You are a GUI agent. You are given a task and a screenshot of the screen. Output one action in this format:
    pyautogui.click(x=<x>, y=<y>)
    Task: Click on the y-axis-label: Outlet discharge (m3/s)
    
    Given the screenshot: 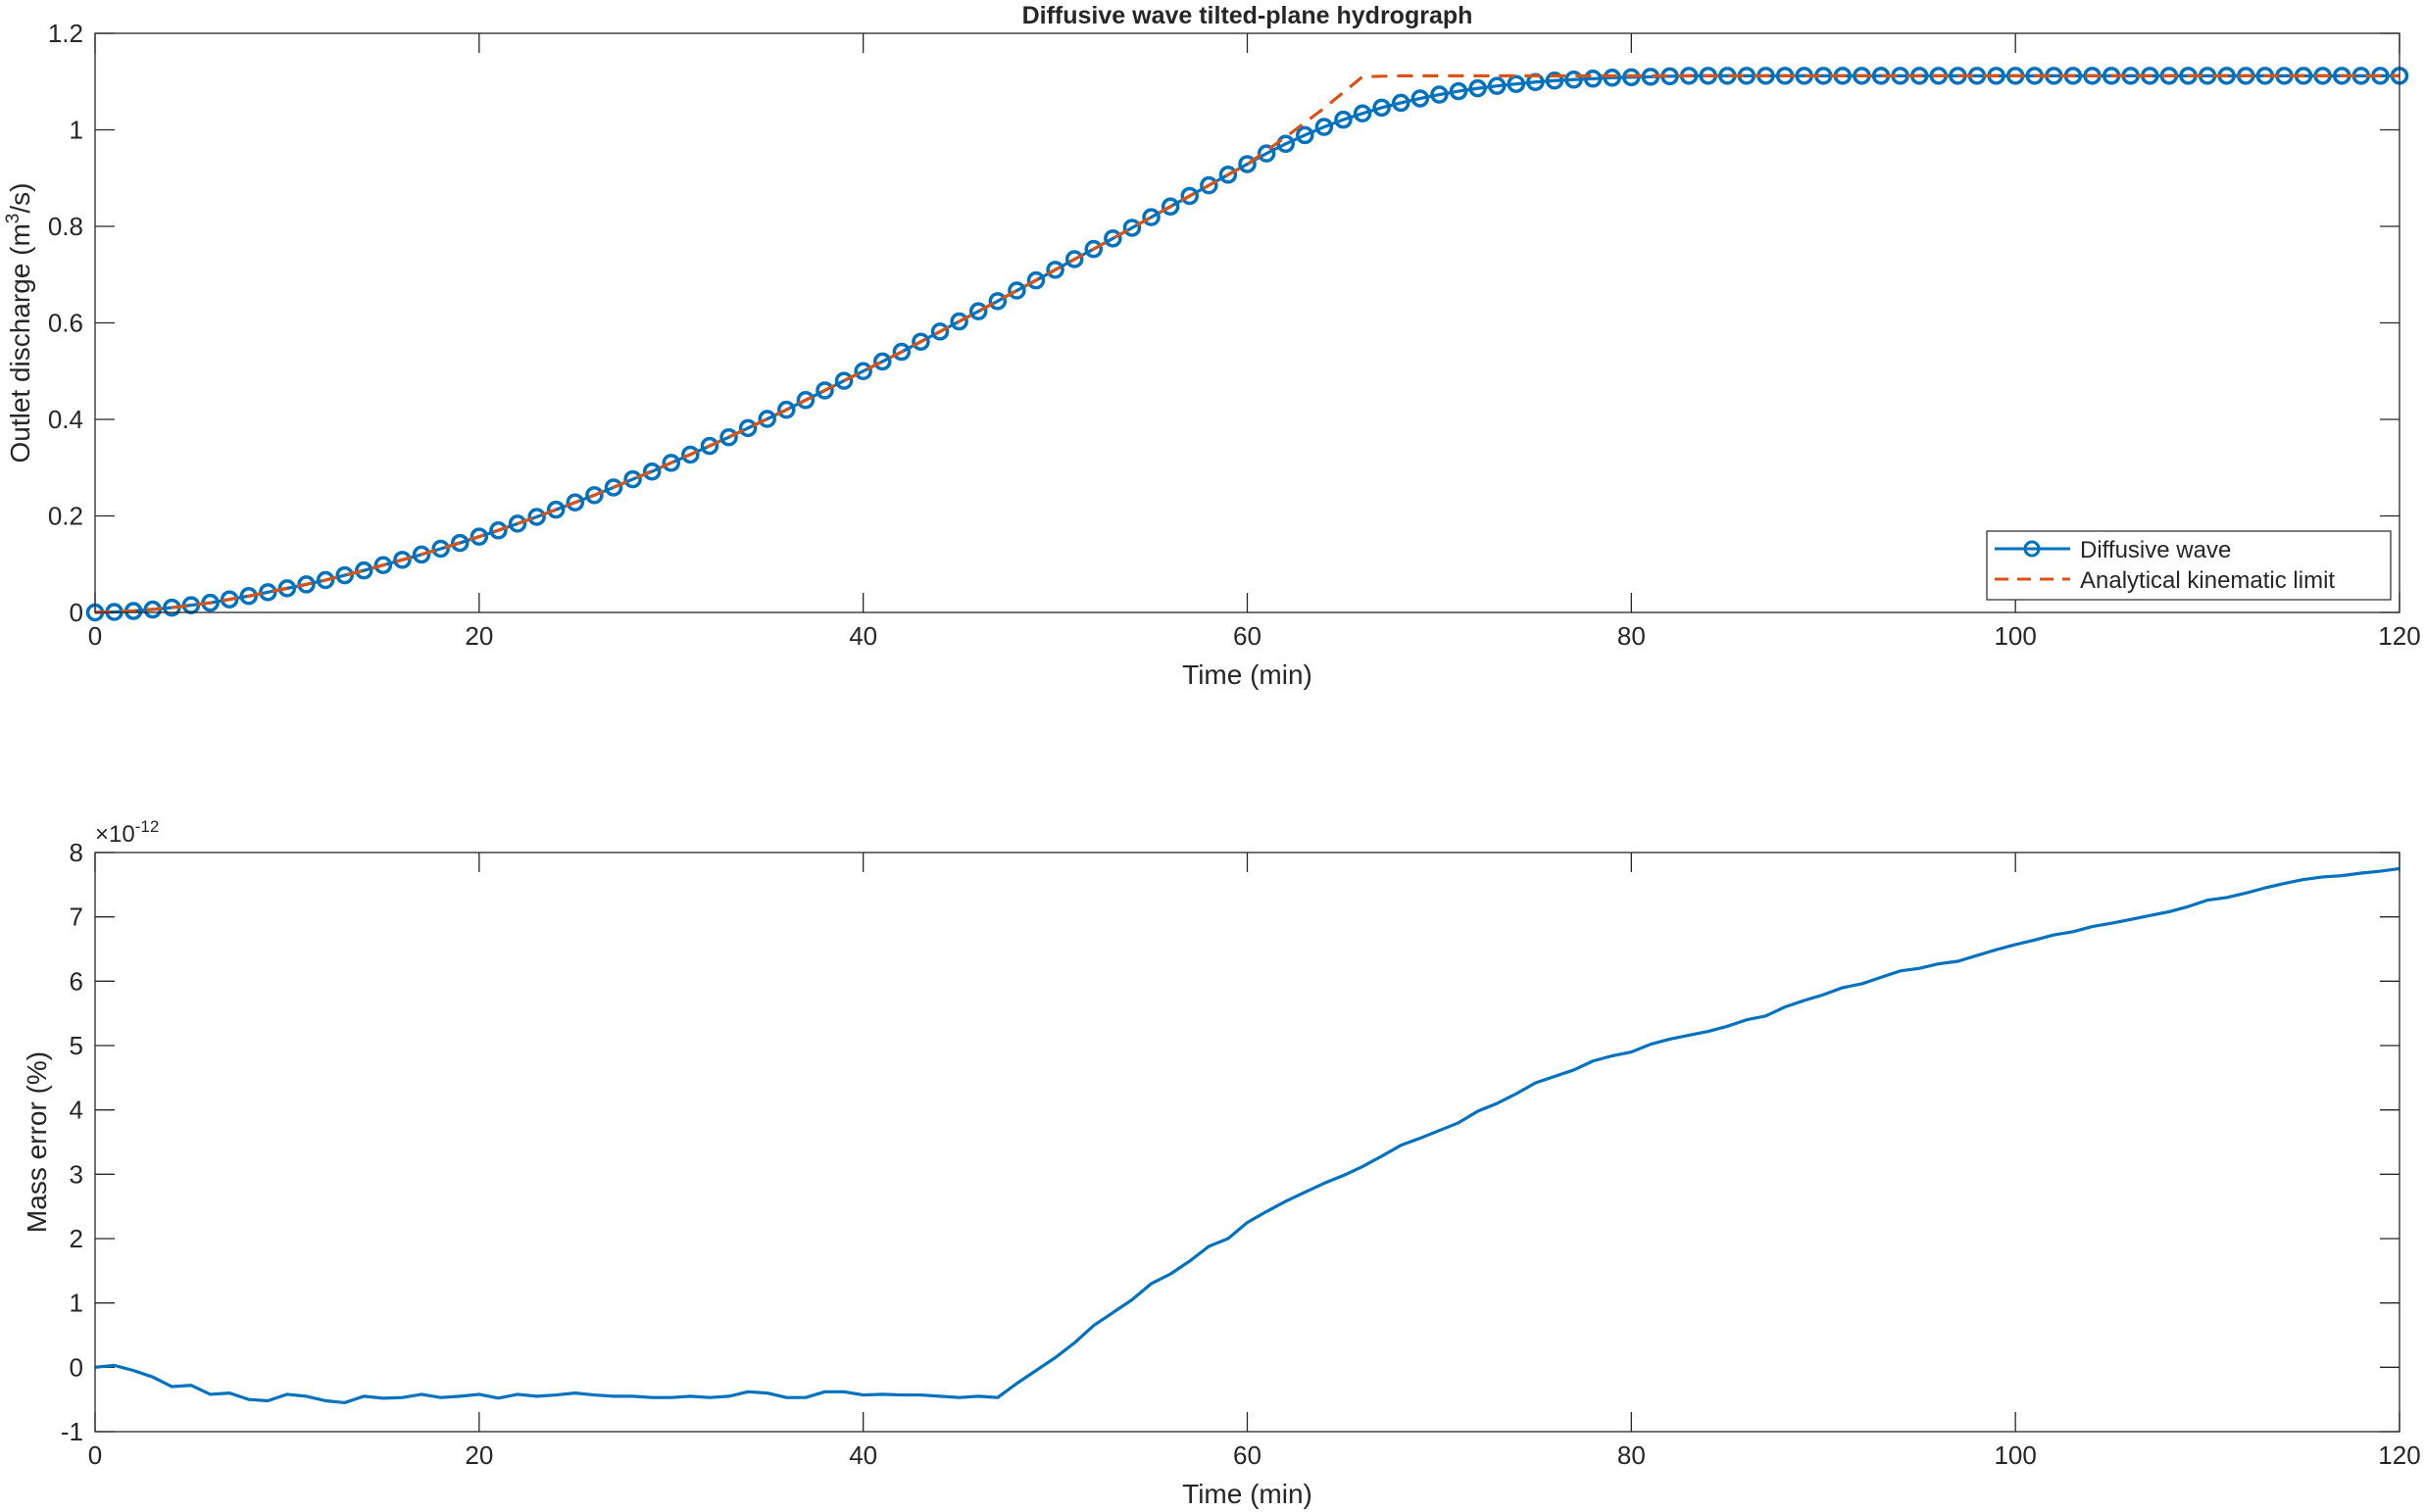 What is the action you would take?
    pyautogui.click(x=19, y=322)
    